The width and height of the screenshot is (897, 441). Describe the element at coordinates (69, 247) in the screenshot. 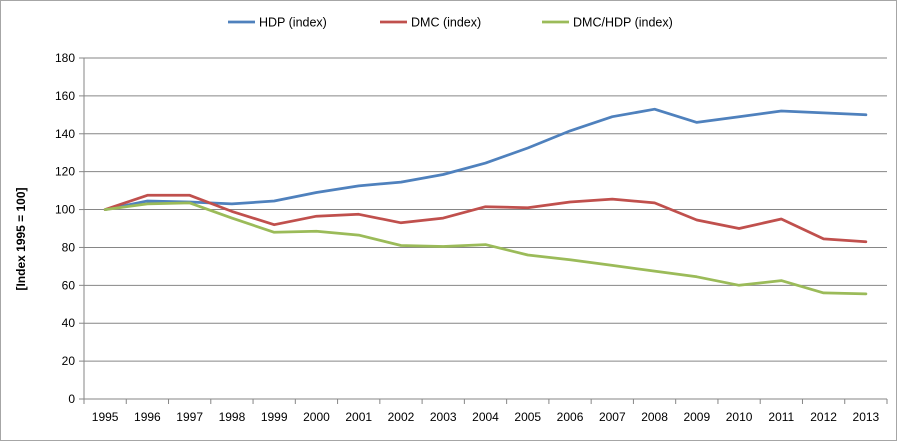

I see `y-tick-label-80: 80` at that location.